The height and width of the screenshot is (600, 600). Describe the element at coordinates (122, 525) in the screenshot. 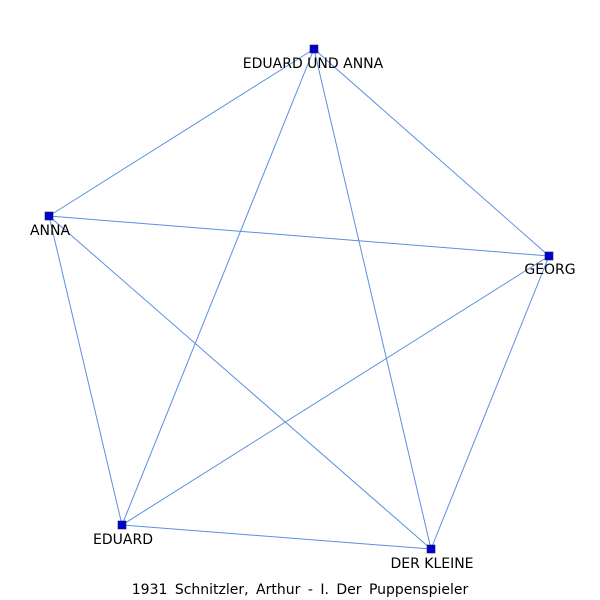

I see `node-eduard` at that location.